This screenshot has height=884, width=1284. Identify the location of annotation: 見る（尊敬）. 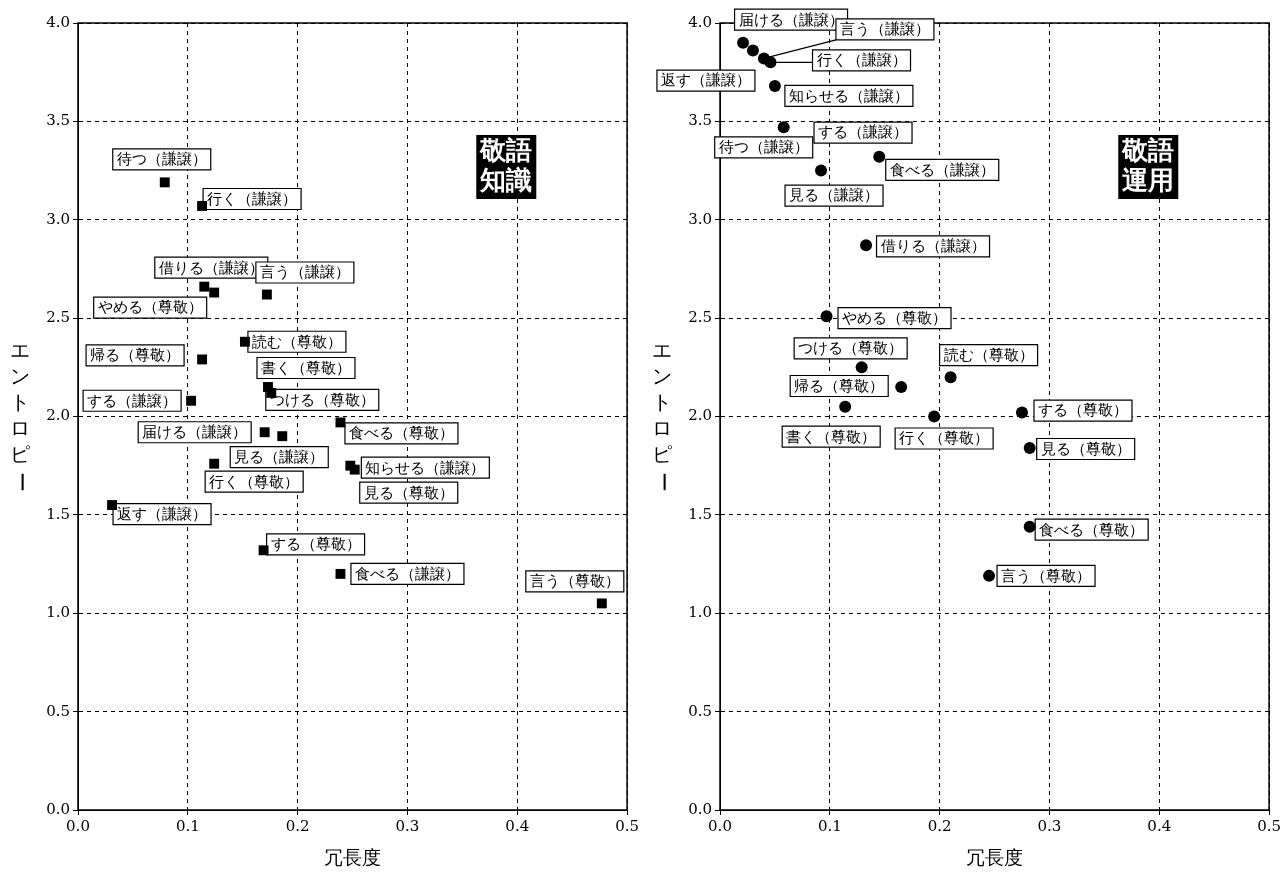
(408, 492).